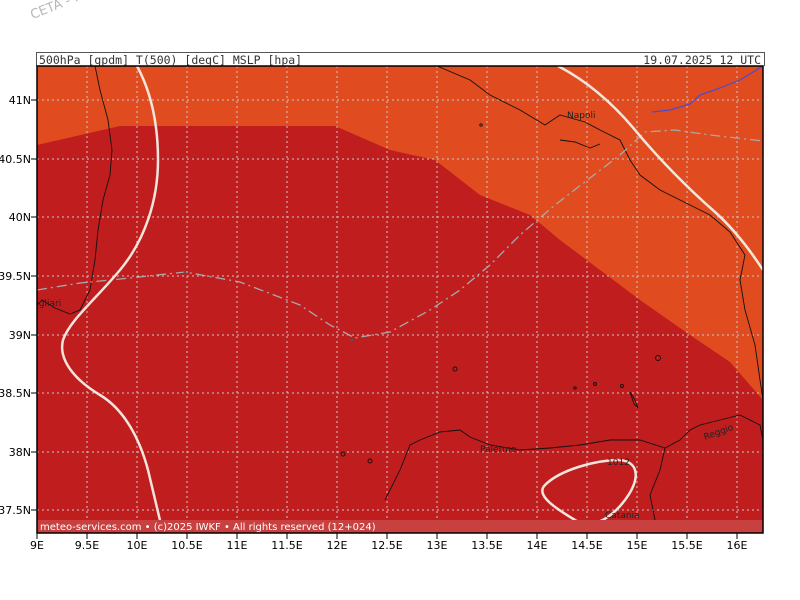 The width and height of the screenshot is (800, 600). I want to click on lon-label-15-5e: 15.5E, so click(686, 545).